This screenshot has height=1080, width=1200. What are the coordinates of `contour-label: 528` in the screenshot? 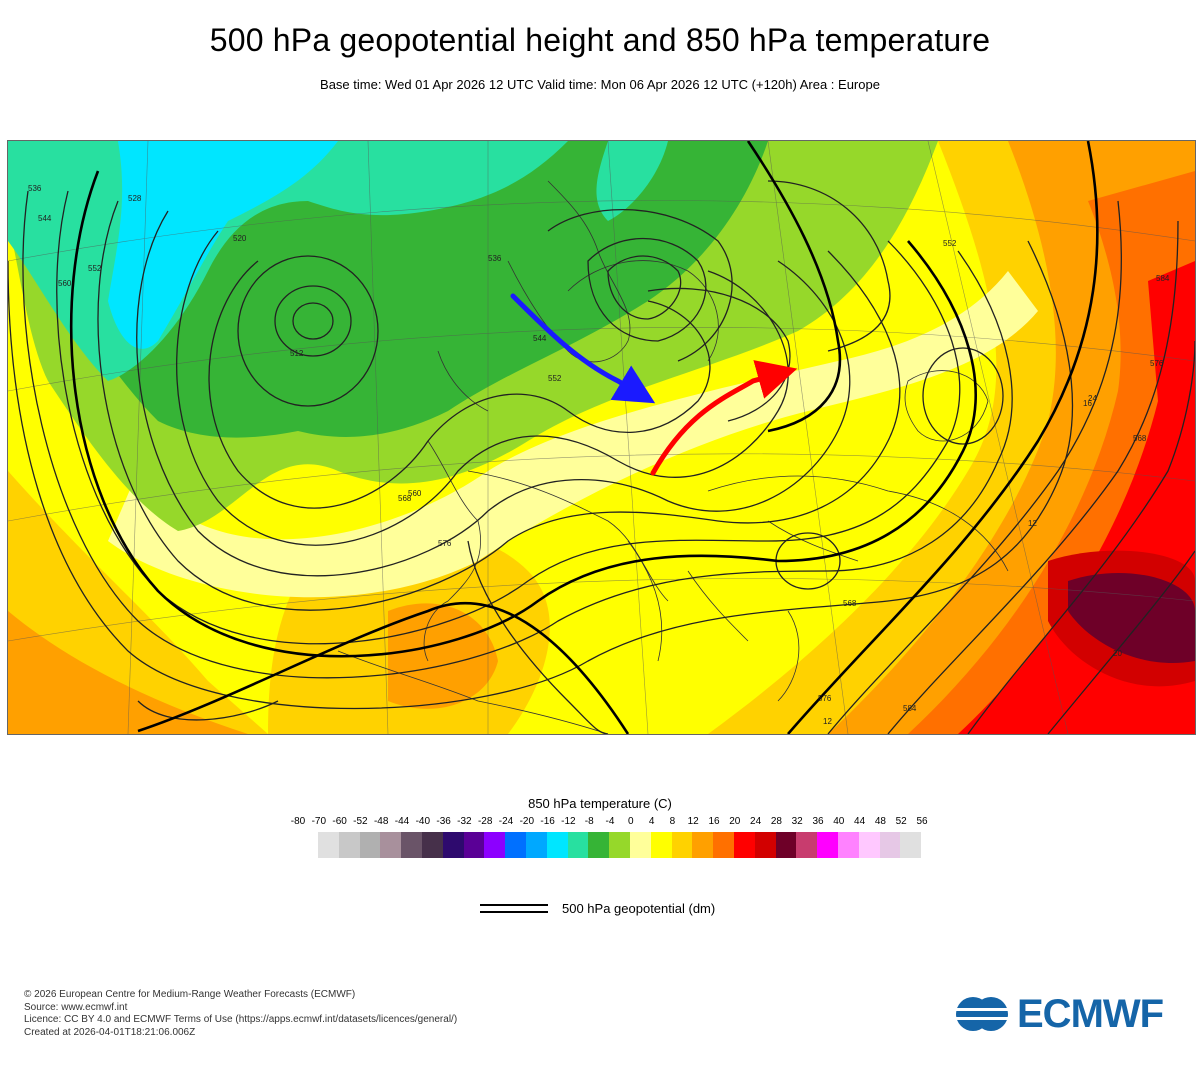 It's located at (135, 198).